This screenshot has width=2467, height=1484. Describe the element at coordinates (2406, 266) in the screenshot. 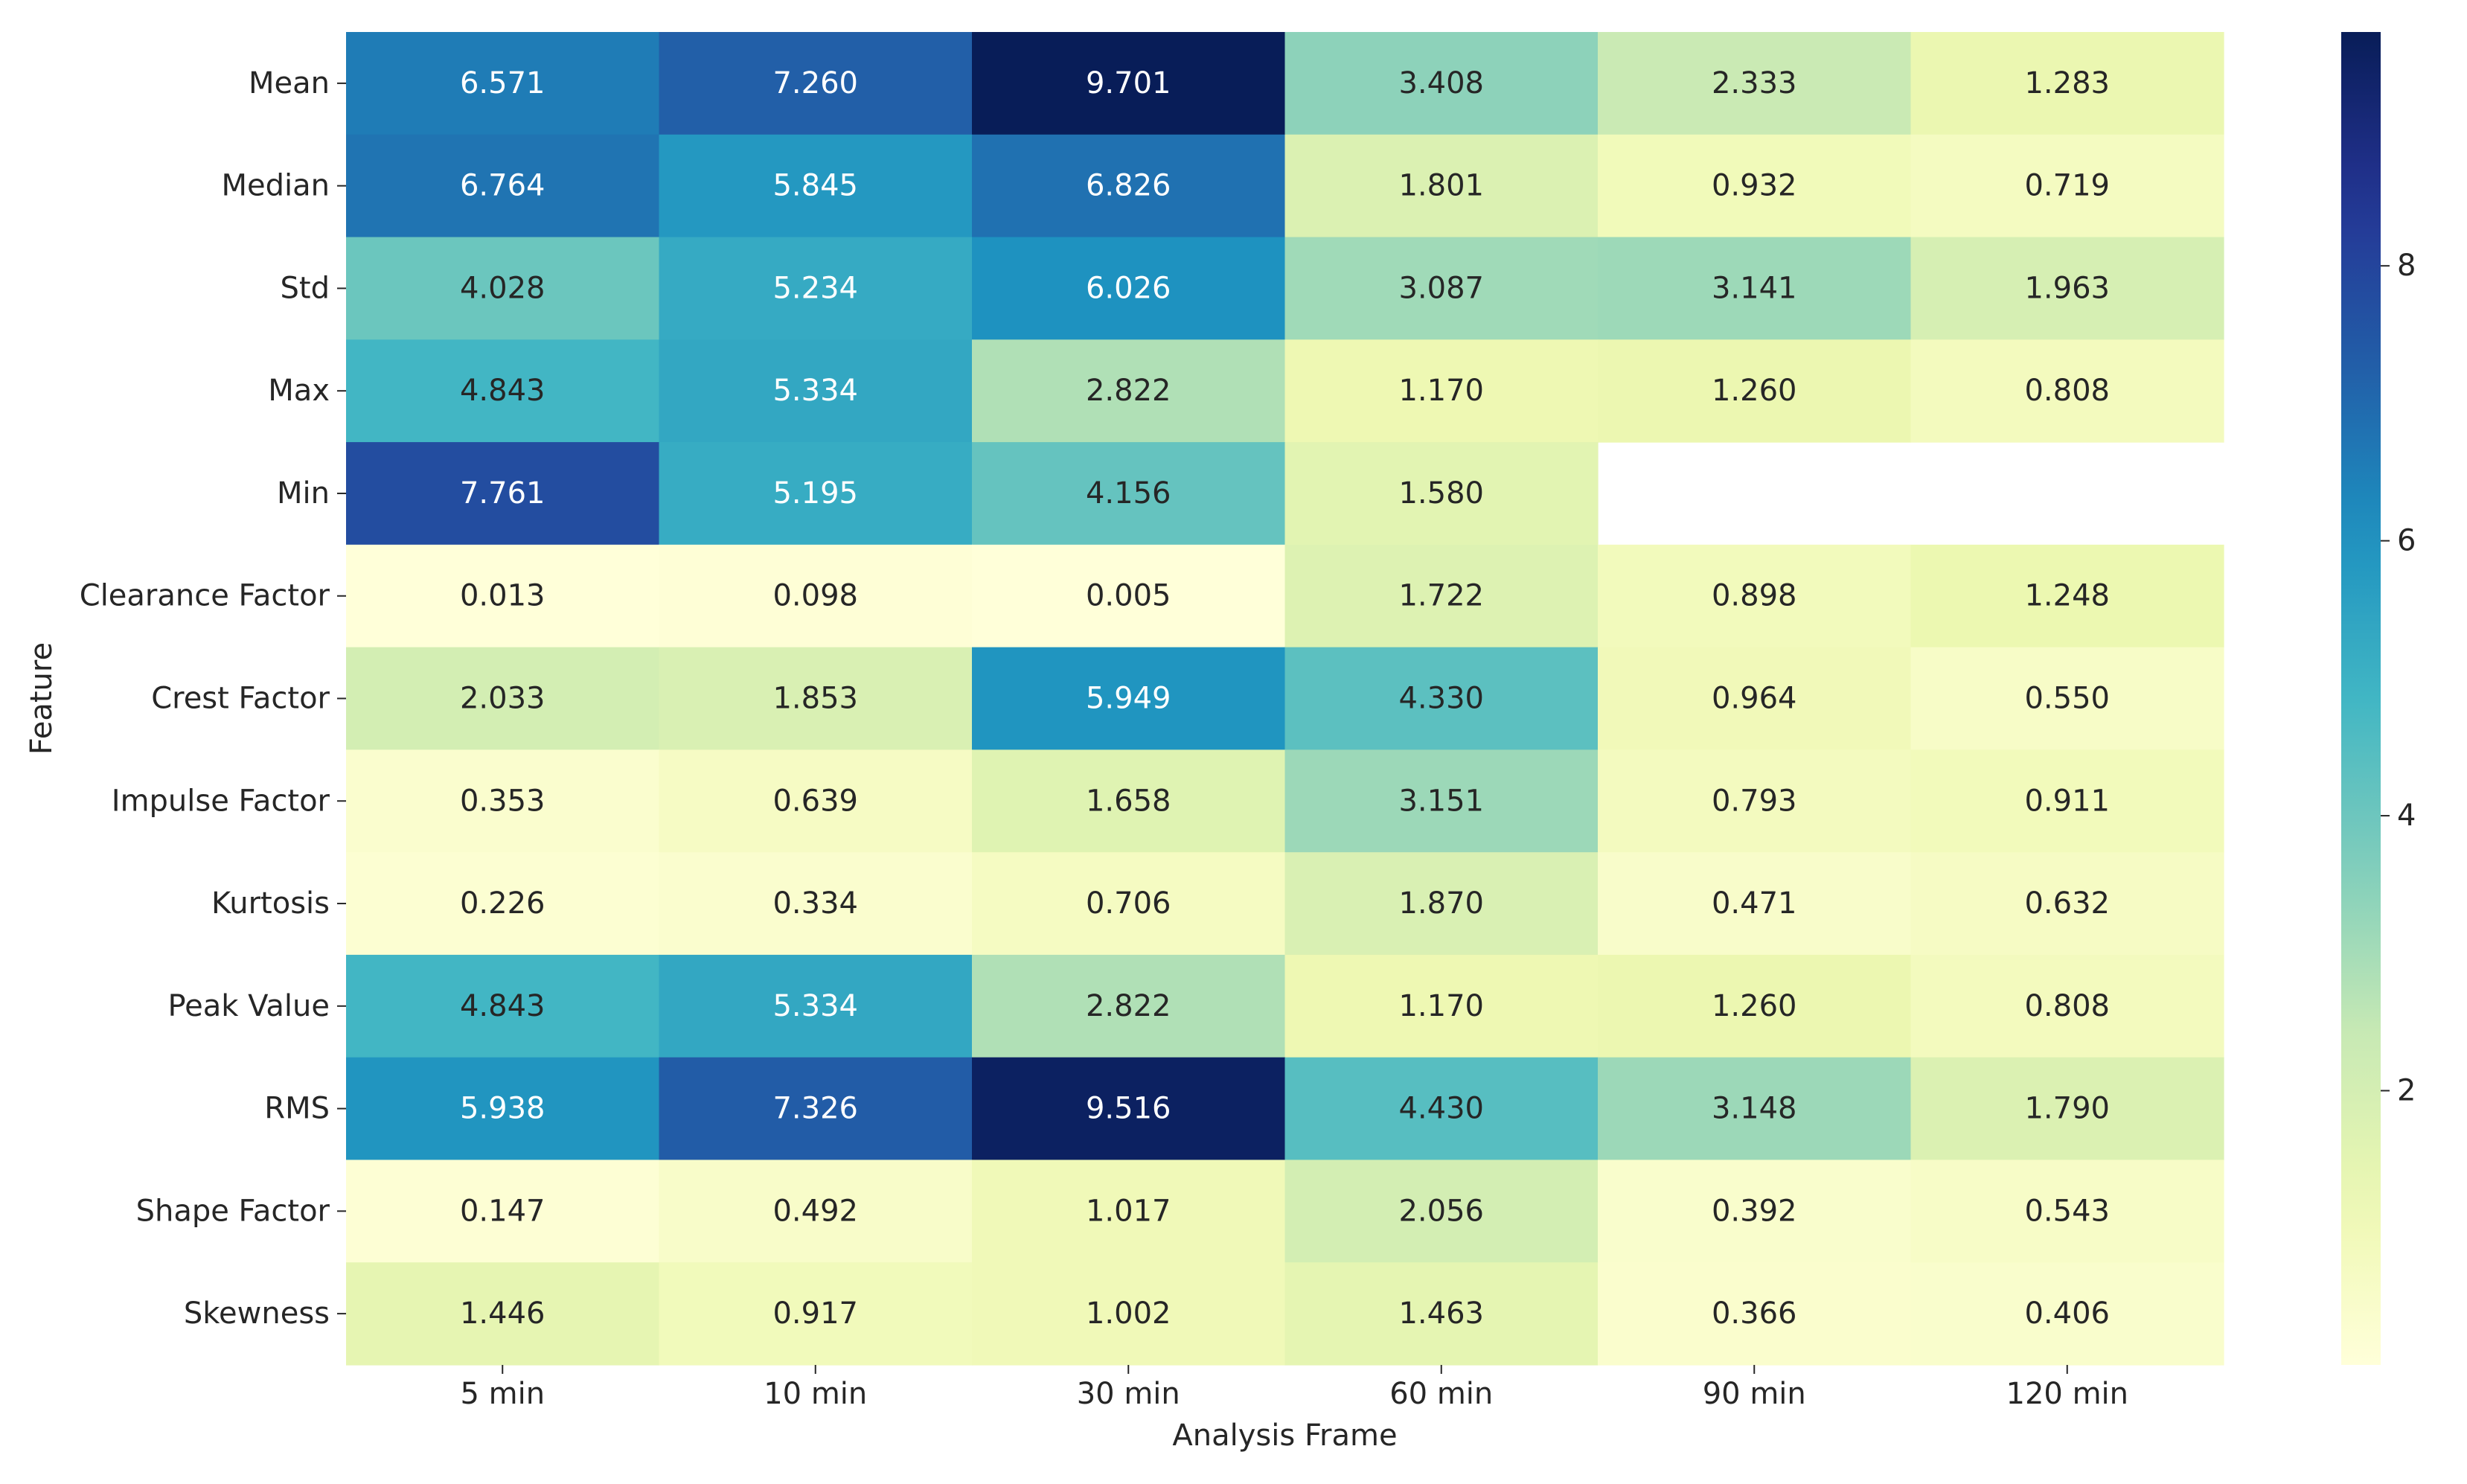

I see `colorbar-tick-label: 8` at that location.